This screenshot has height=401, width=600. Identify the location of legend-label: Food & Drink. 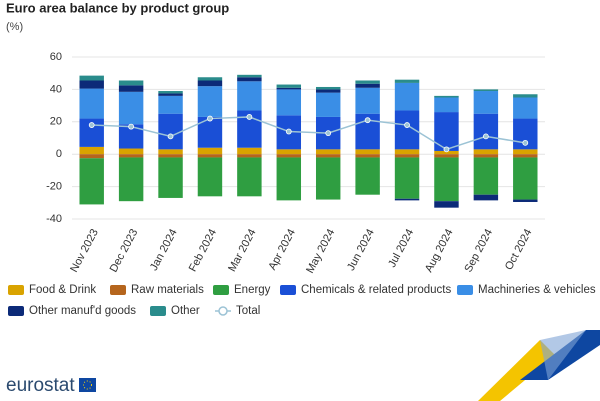
(62, 290).